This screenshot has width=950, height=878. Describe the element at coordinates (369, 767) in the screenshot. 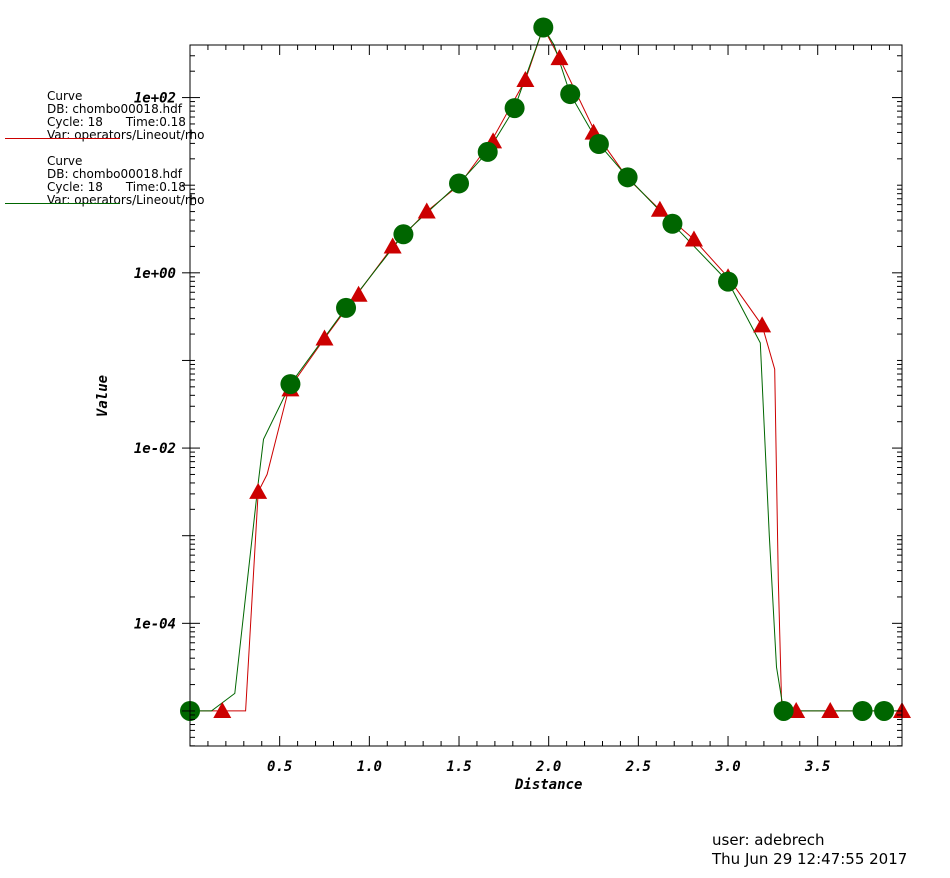

I see `x-tick-label: 1.0` at that location.